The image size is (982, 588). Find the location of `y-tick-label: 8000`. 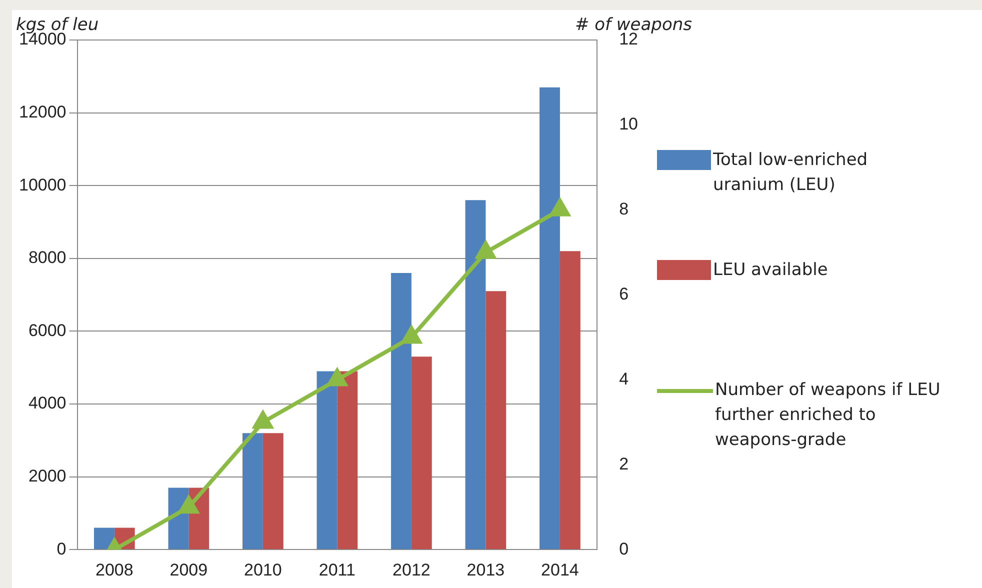

y-tick-label: 8000 is located at coordinates (47, 258).